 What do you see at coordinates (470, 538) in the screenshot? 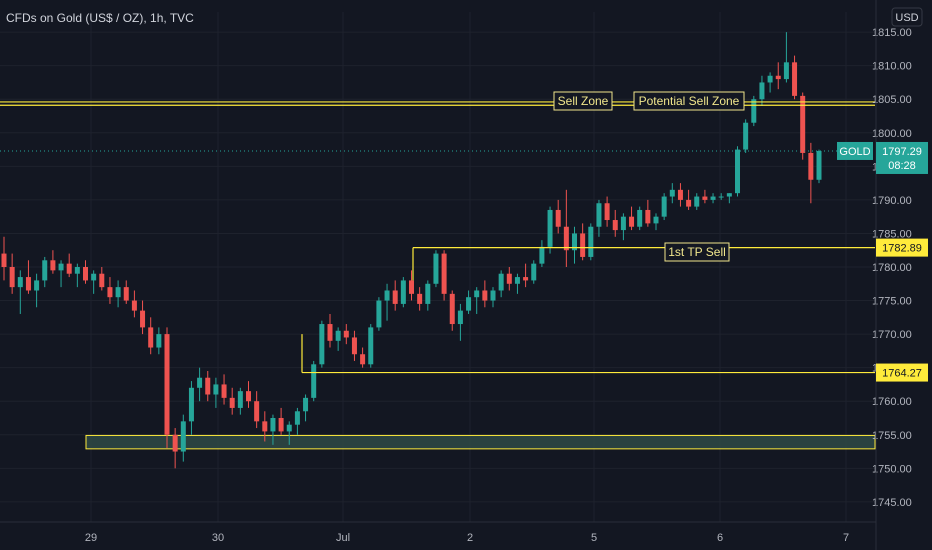
I see `x-tick-label: 2` at bounding box center [470, 538].